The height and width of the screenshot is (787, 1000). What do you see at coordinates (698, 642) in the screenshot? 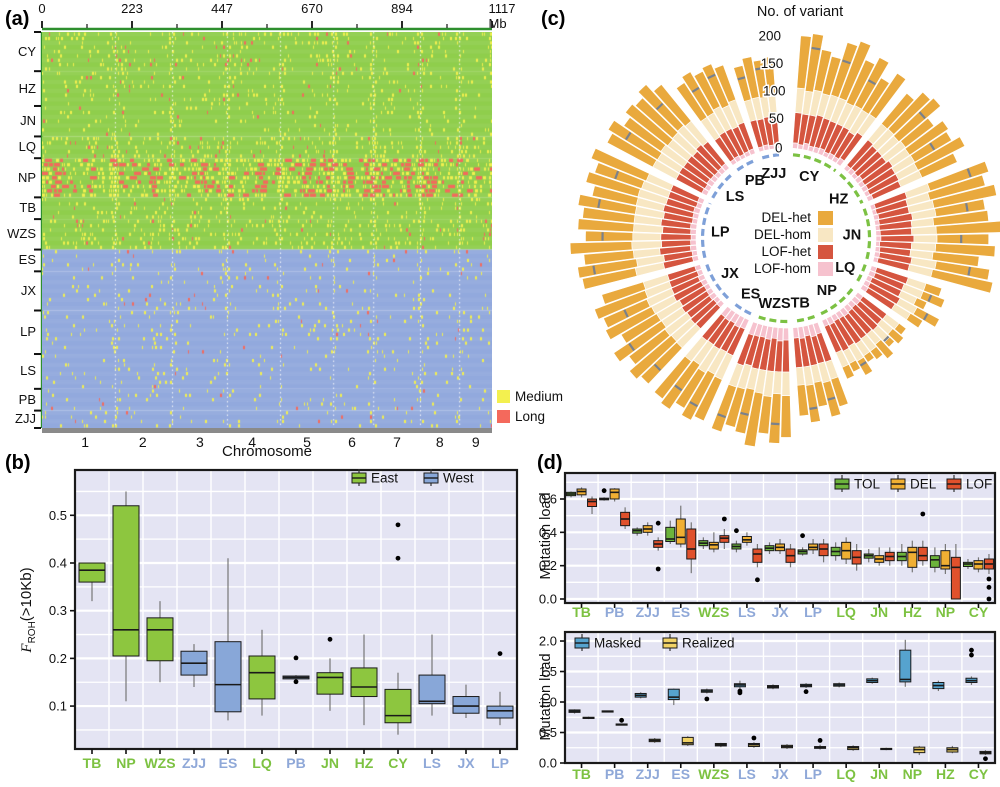
I see `box-legend-item: Realized` at bounding box center [698, 642].